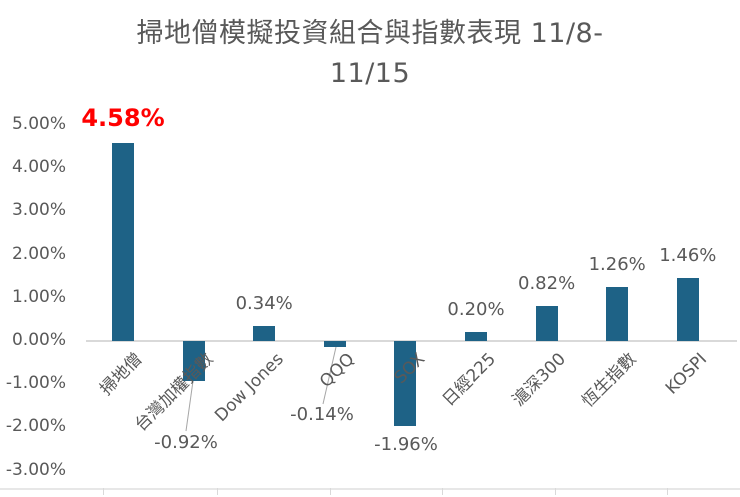 The image size is (740, 497). Describe the element at coordinates (38, 210) in the screenshot. I see `y-axis-tick-label: 3.00%` at that location.